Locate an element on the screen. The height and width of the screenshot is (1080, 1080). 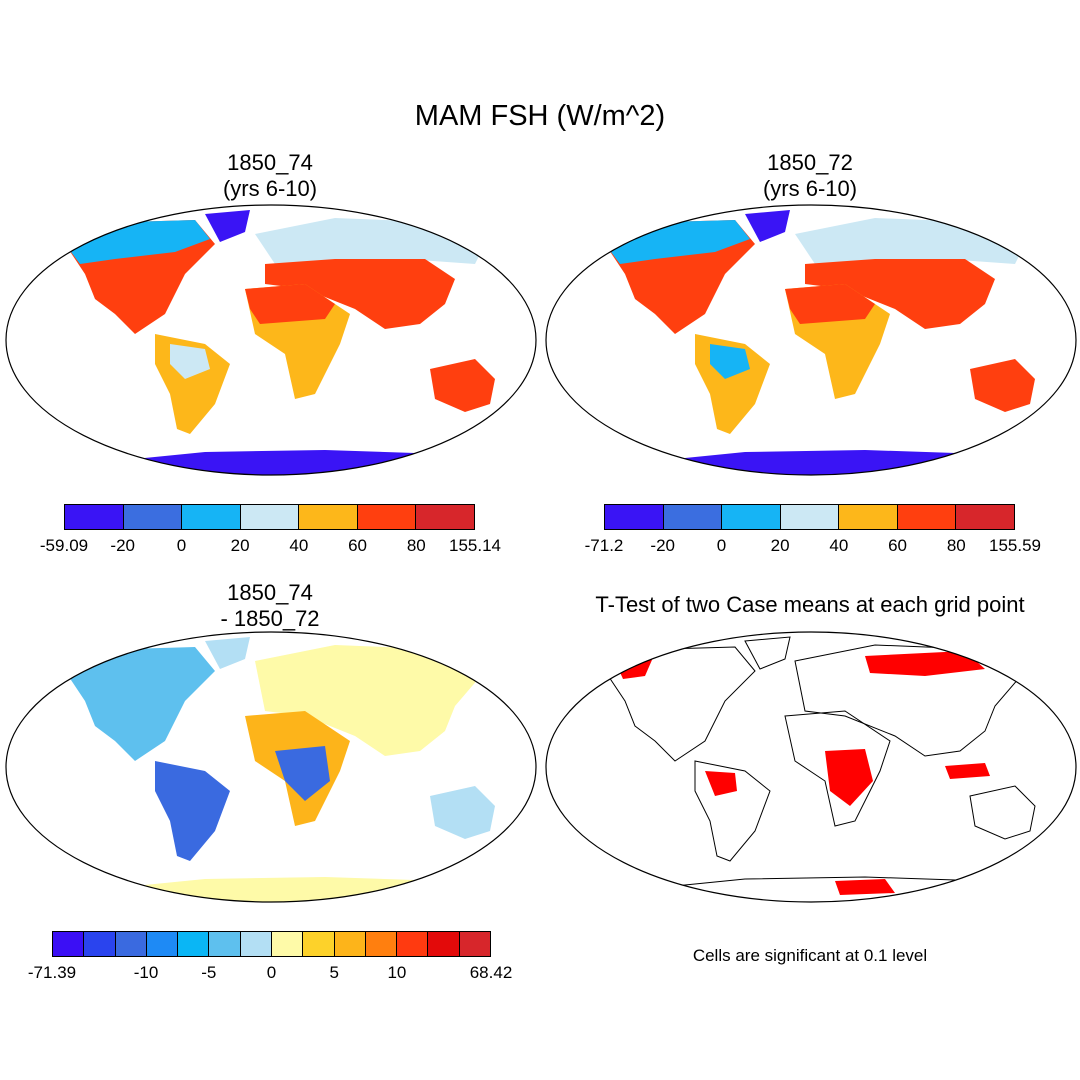
significance-note: Cells are significant at 0.1 level is located at coordinates (810, 955).